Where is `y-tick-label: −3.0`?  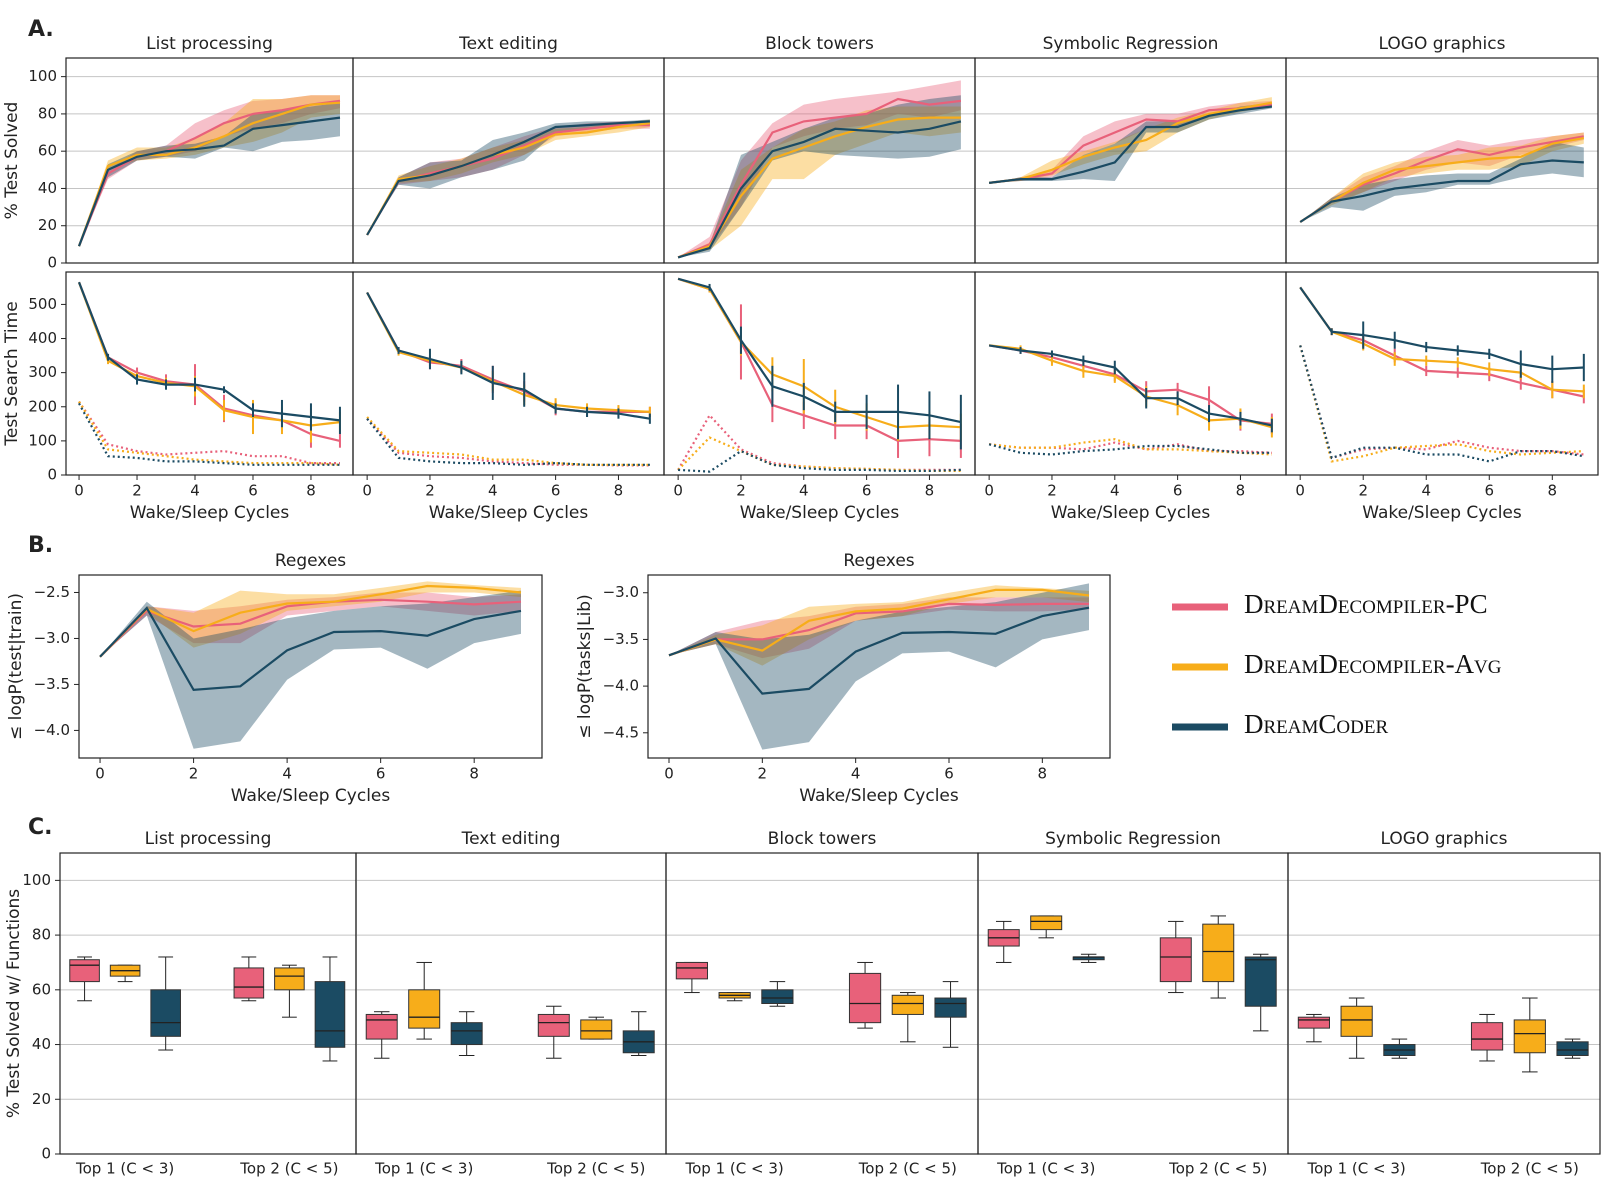 y-tick-label: −3.0 is located at coordinates (52, 638).